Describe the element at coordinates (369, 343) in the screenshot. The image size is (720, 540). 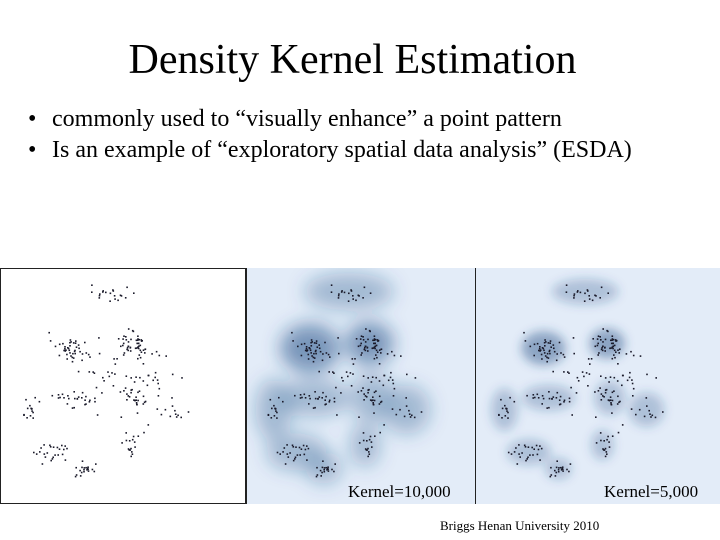
I see `density-blob` at that location.